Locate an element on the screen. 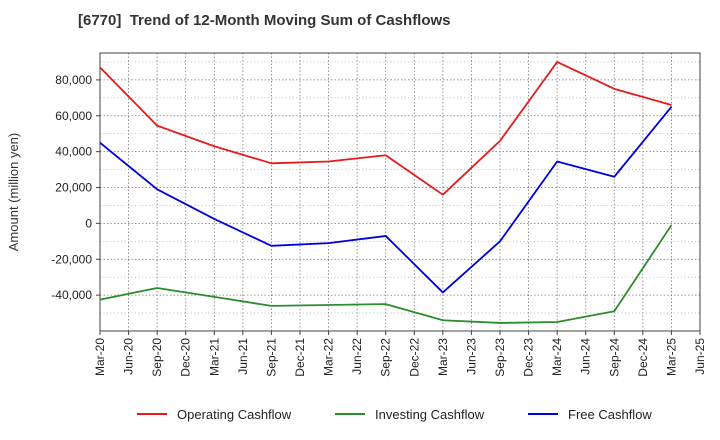 The width and height of the screenshot is (720, 440). x-tick-label: Jun-24 is located at coordinates (586, 356).